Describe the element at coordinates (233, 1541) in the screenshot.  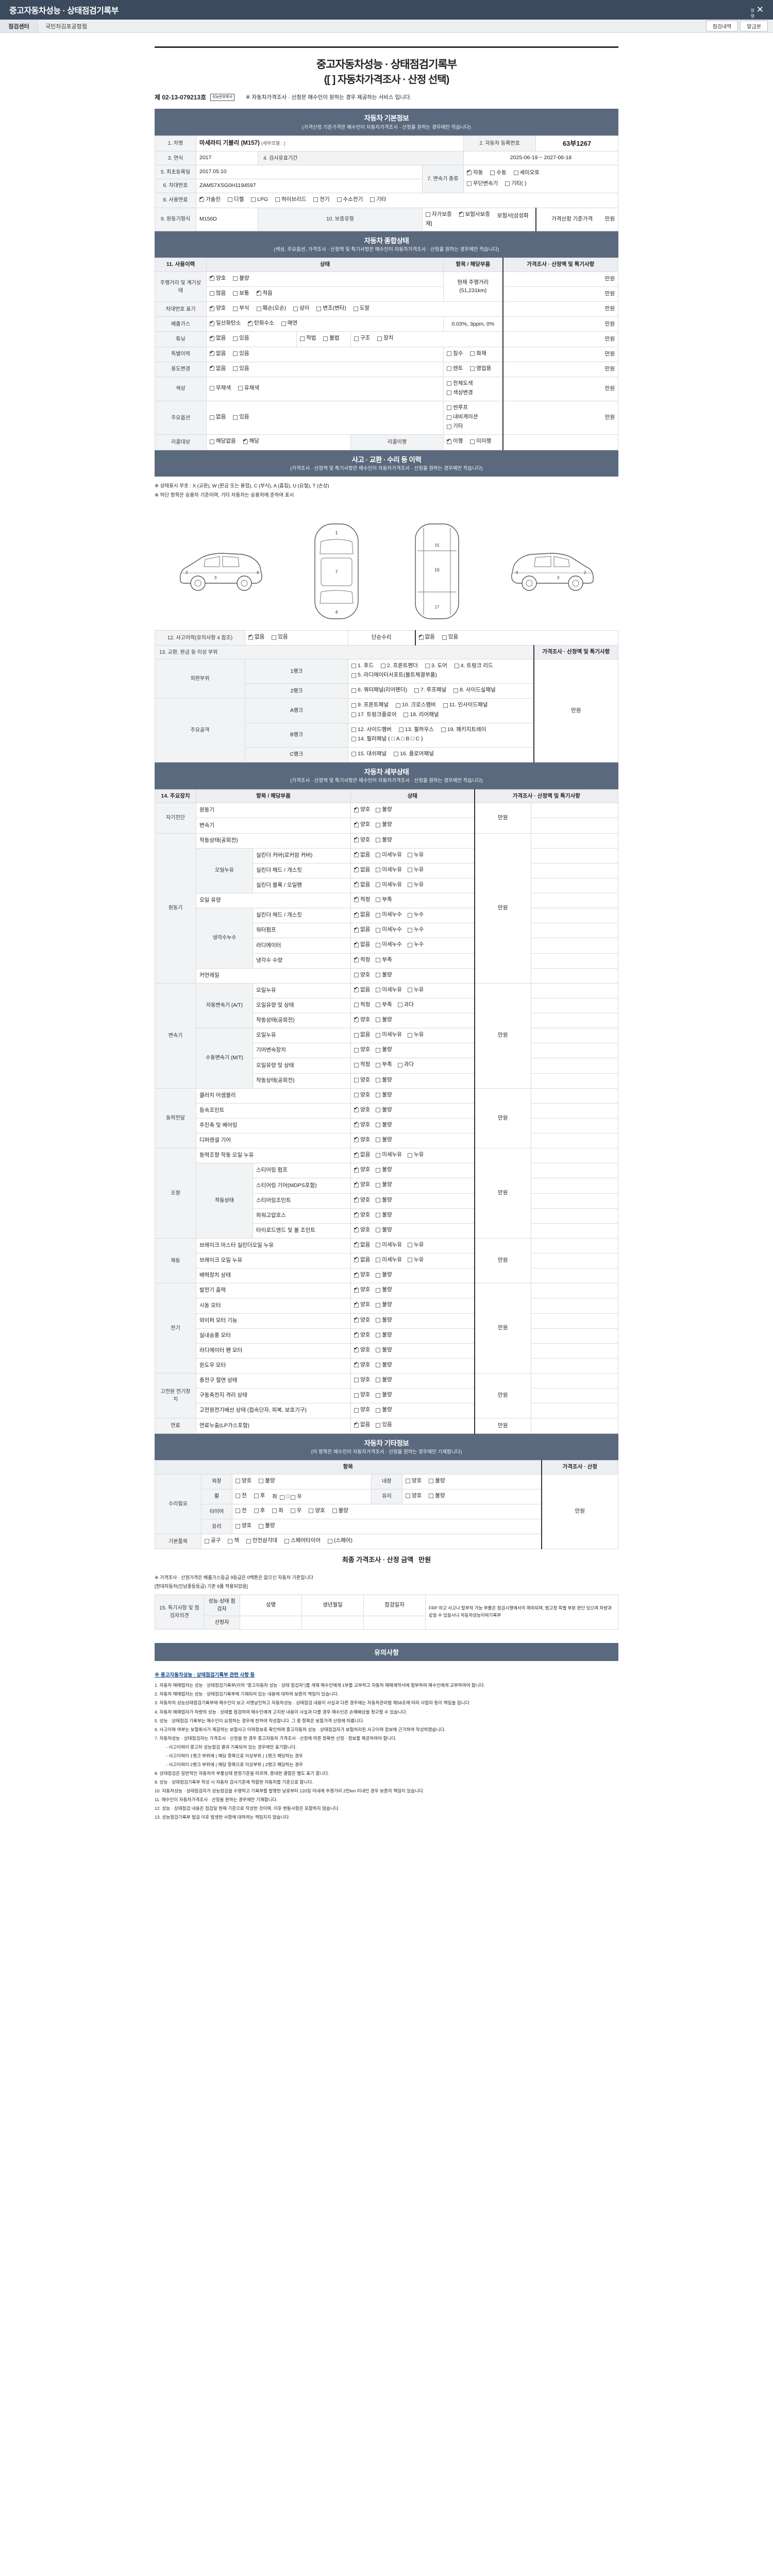
I see `basic-jack: 잭` at that location.